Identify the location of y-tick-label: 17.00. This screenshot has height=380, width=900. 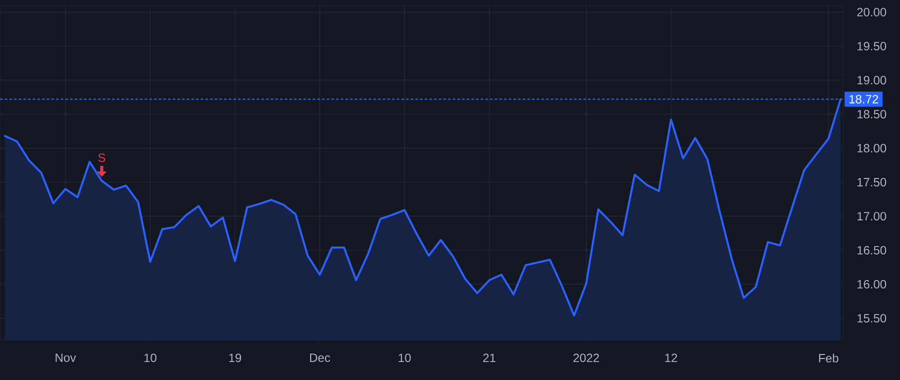
(872, 216).